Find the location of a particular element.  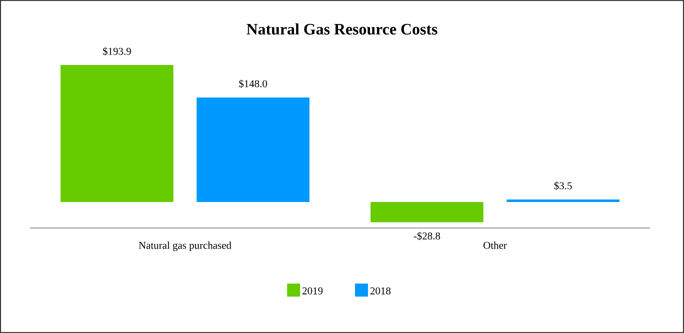

x-tick-label: Other is located at coordinates (495, 245).